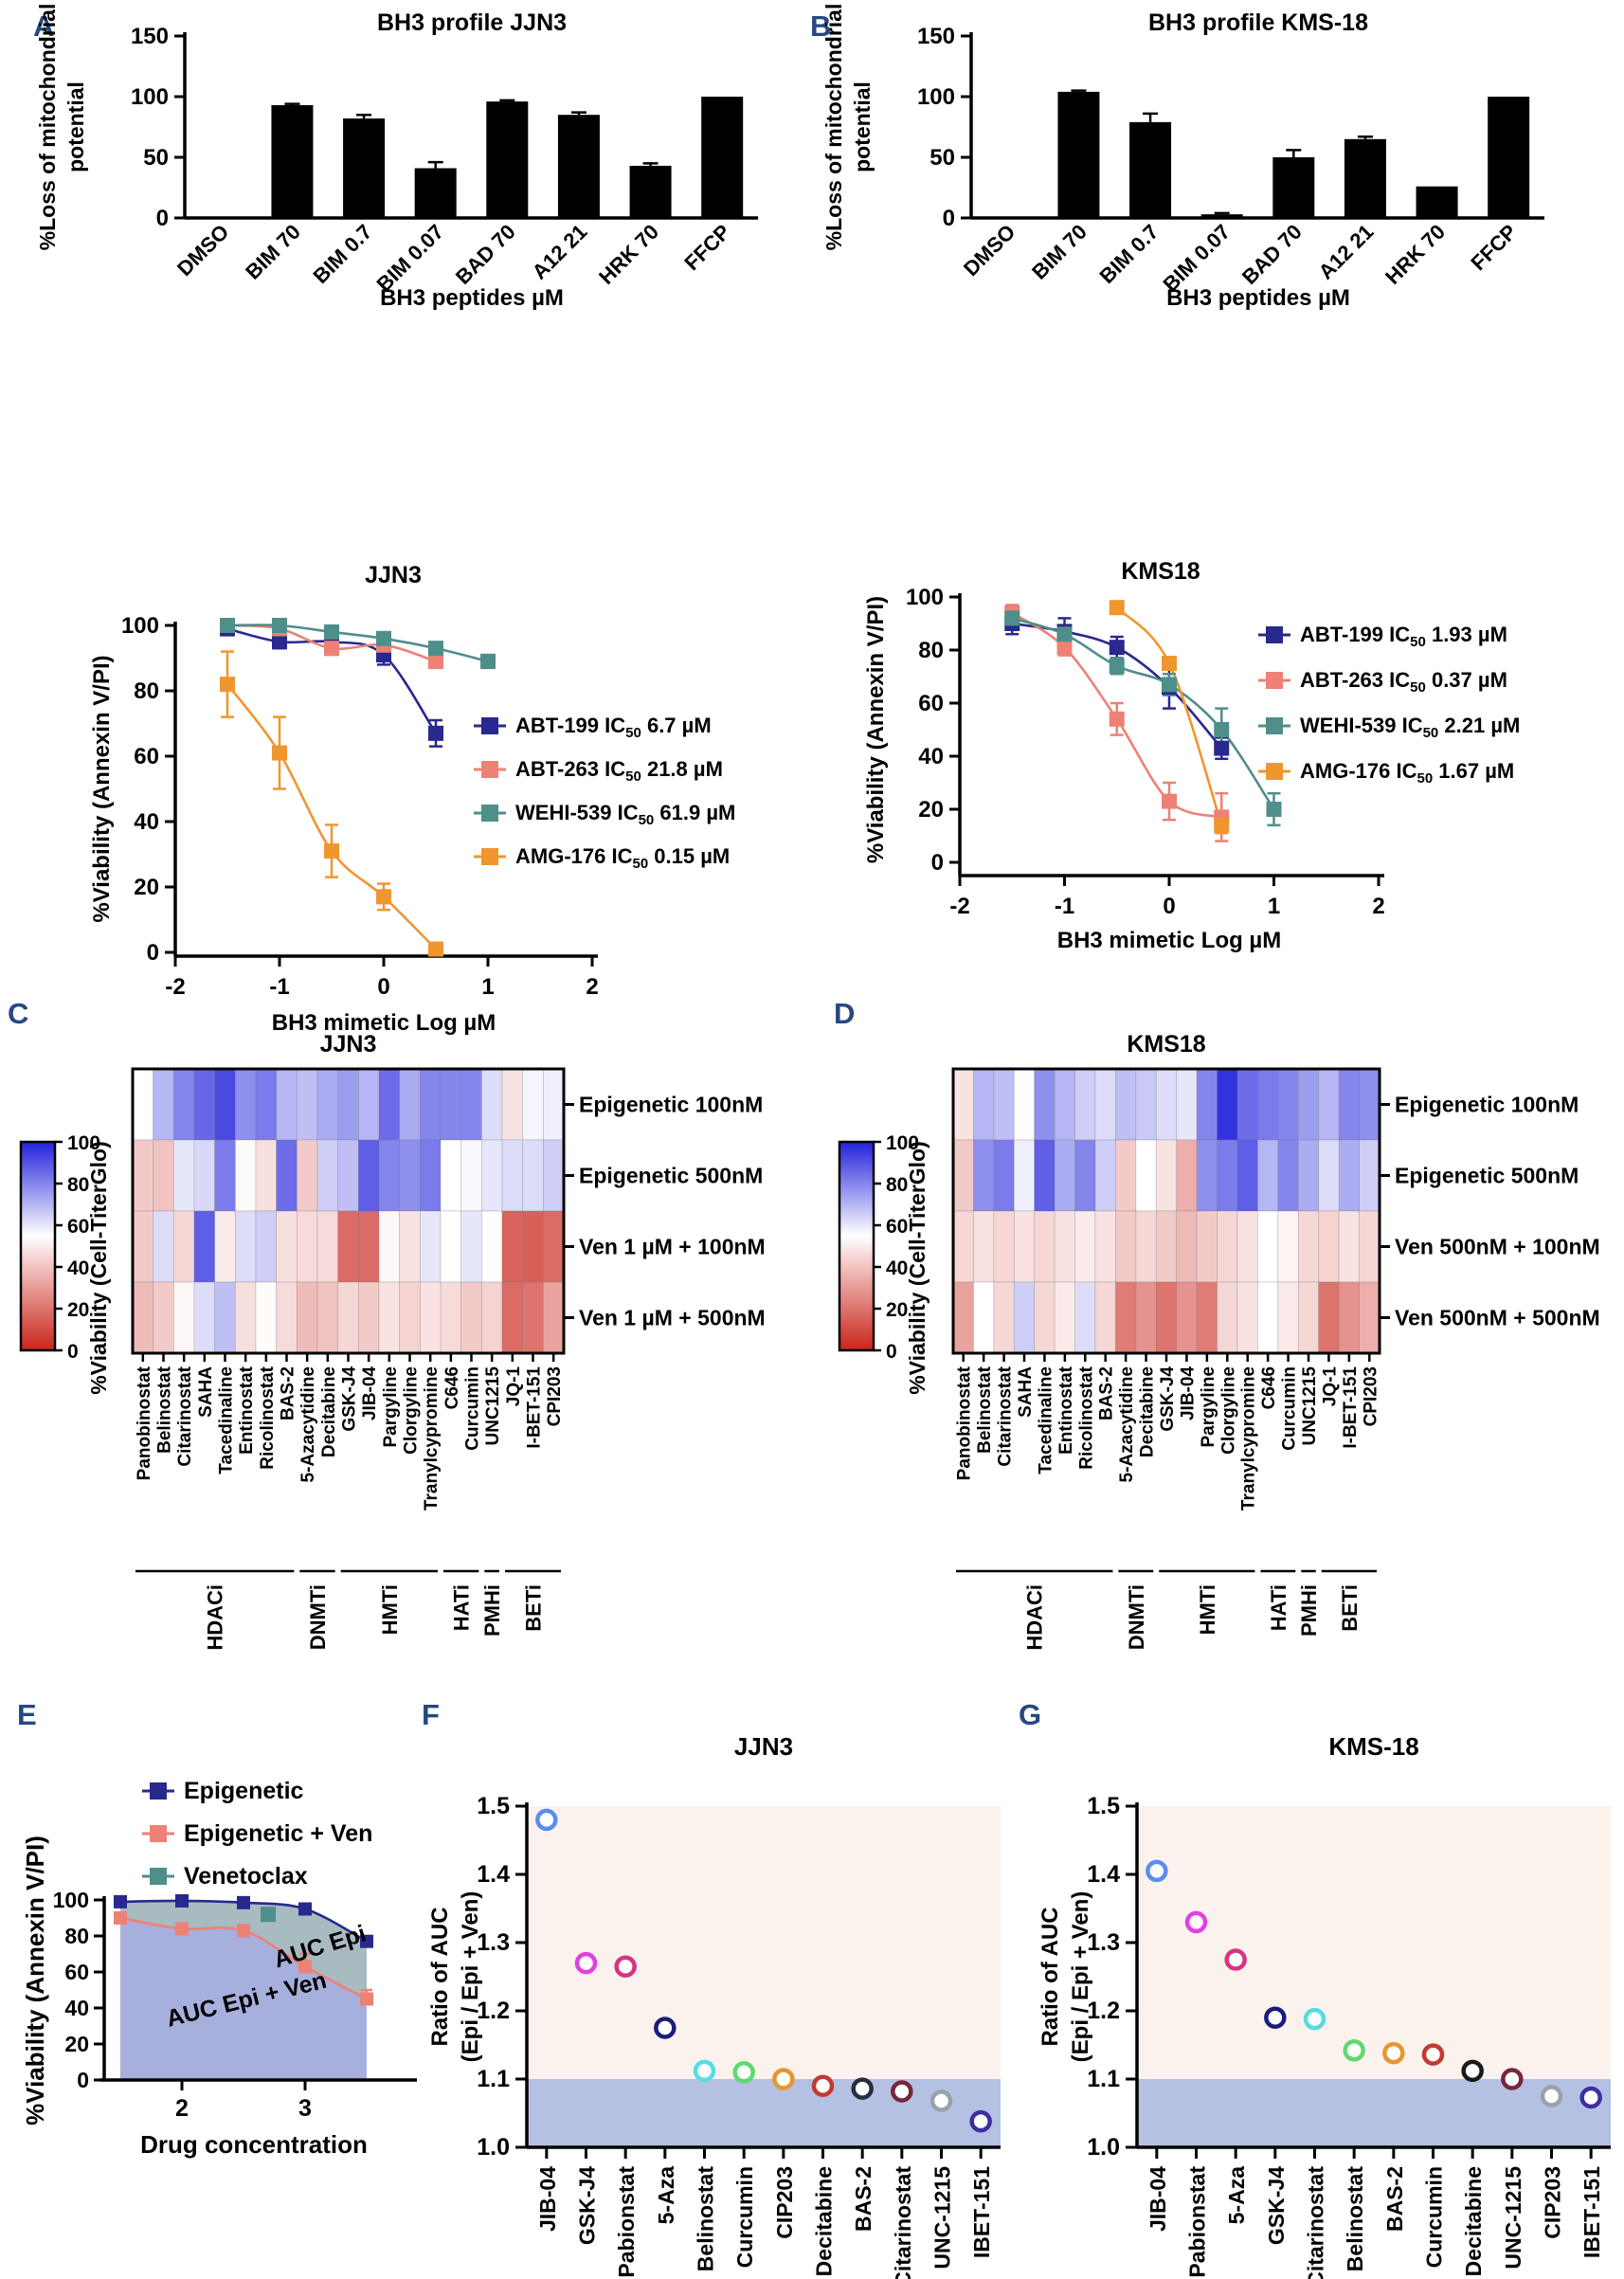 The width and height of the screenshot is (1624, 2279). What do you see at coordinates (185, 1416) in the screenshot?
I see `column-label: Citarinostat` at bounding box center [185, 1416].